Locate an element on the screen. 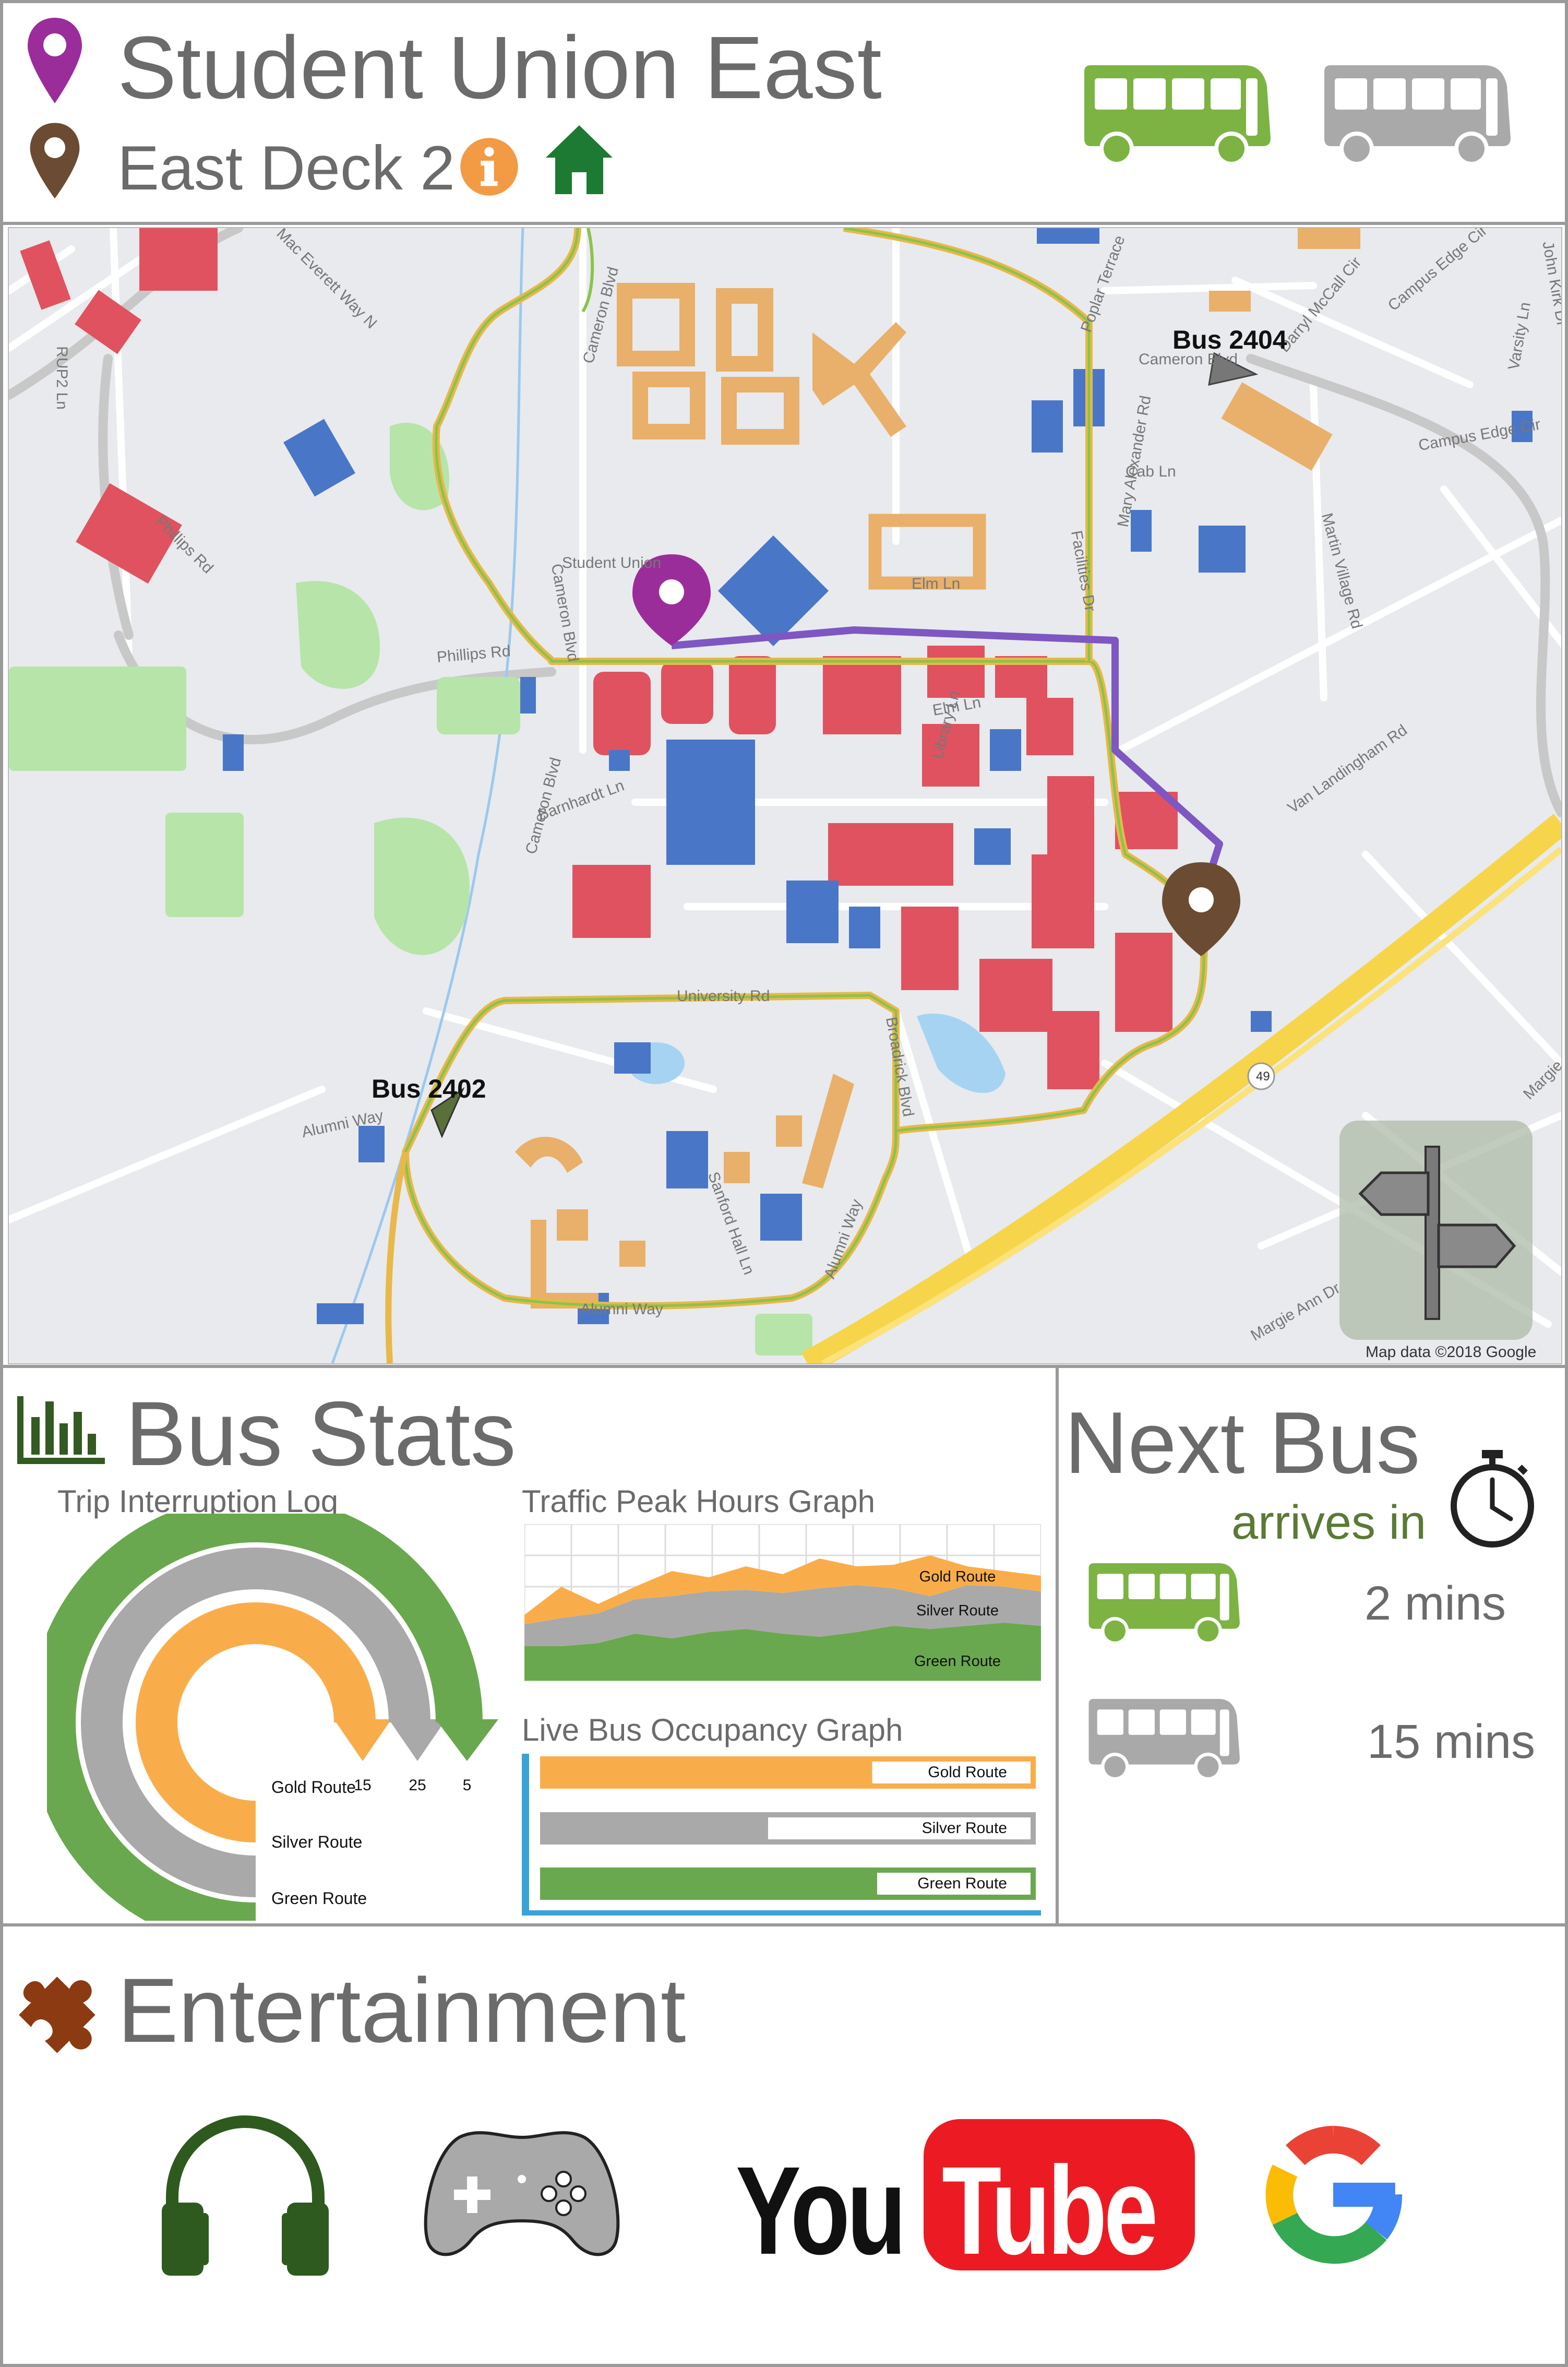 The width and height of the screenshot is (1568, 2367). radial-bar-value: 25 is located at coordinates (418, 1785).